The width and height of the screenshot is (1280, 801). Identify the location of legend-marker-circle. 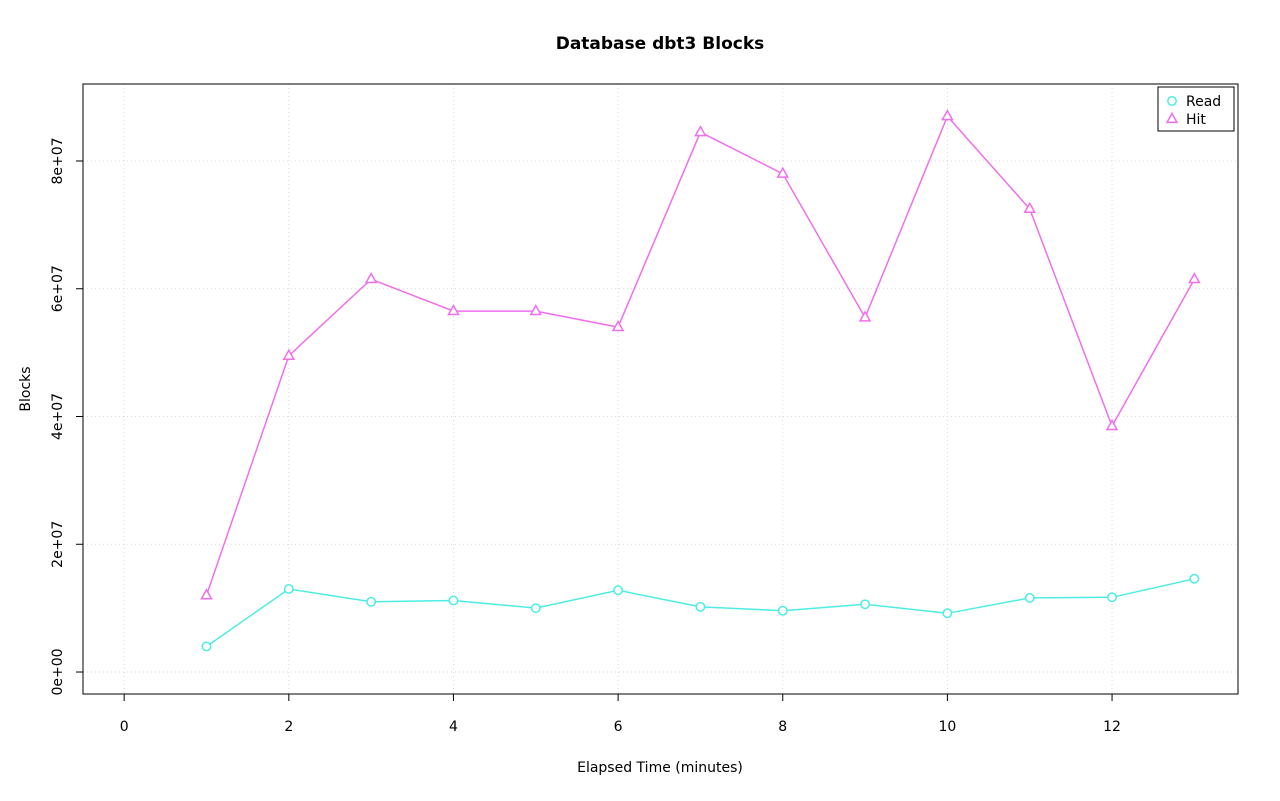
(1172, 101).